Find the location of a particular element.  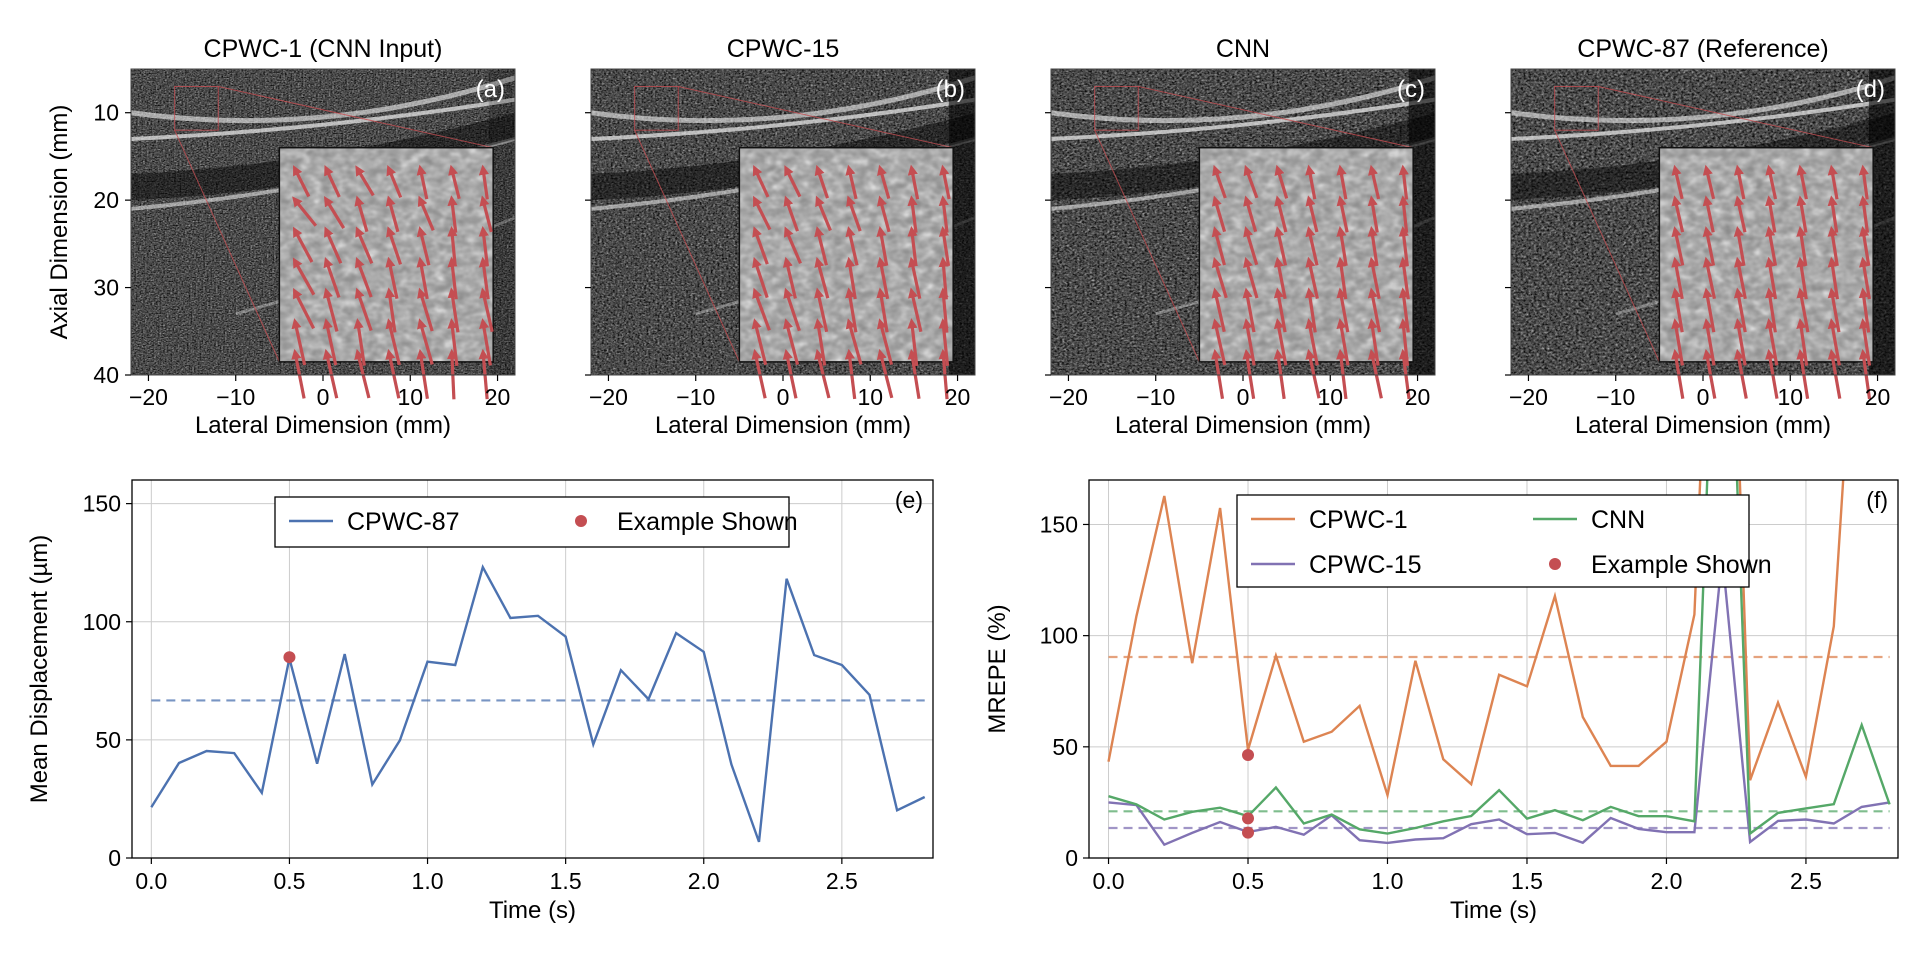

image-panel-c: (c) CNN −20 −10 0 10 20 Lateral Dimension (mm) is located at coordinates (1240, 237).